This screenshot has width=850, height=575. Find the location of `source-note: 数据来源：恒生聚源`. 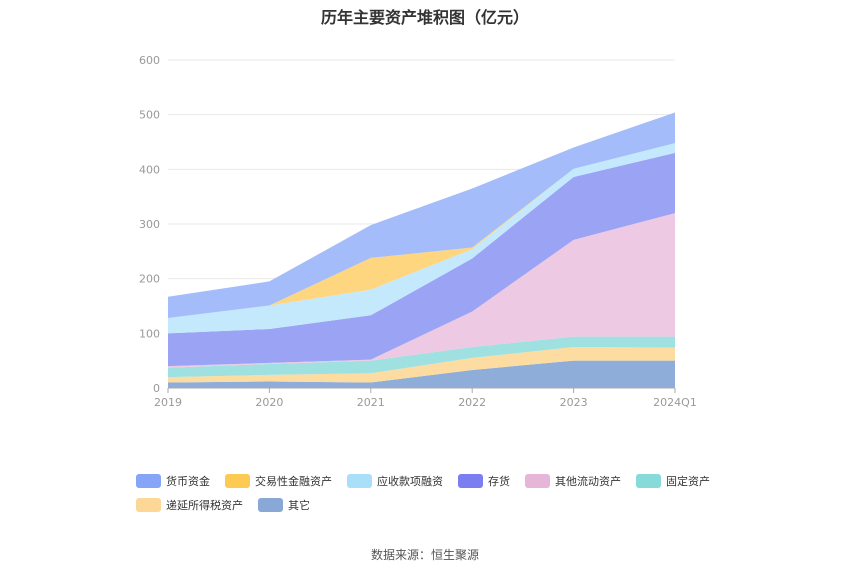

source-note: 数据来源：恒生聚源 is located at coordinates (424, 555).